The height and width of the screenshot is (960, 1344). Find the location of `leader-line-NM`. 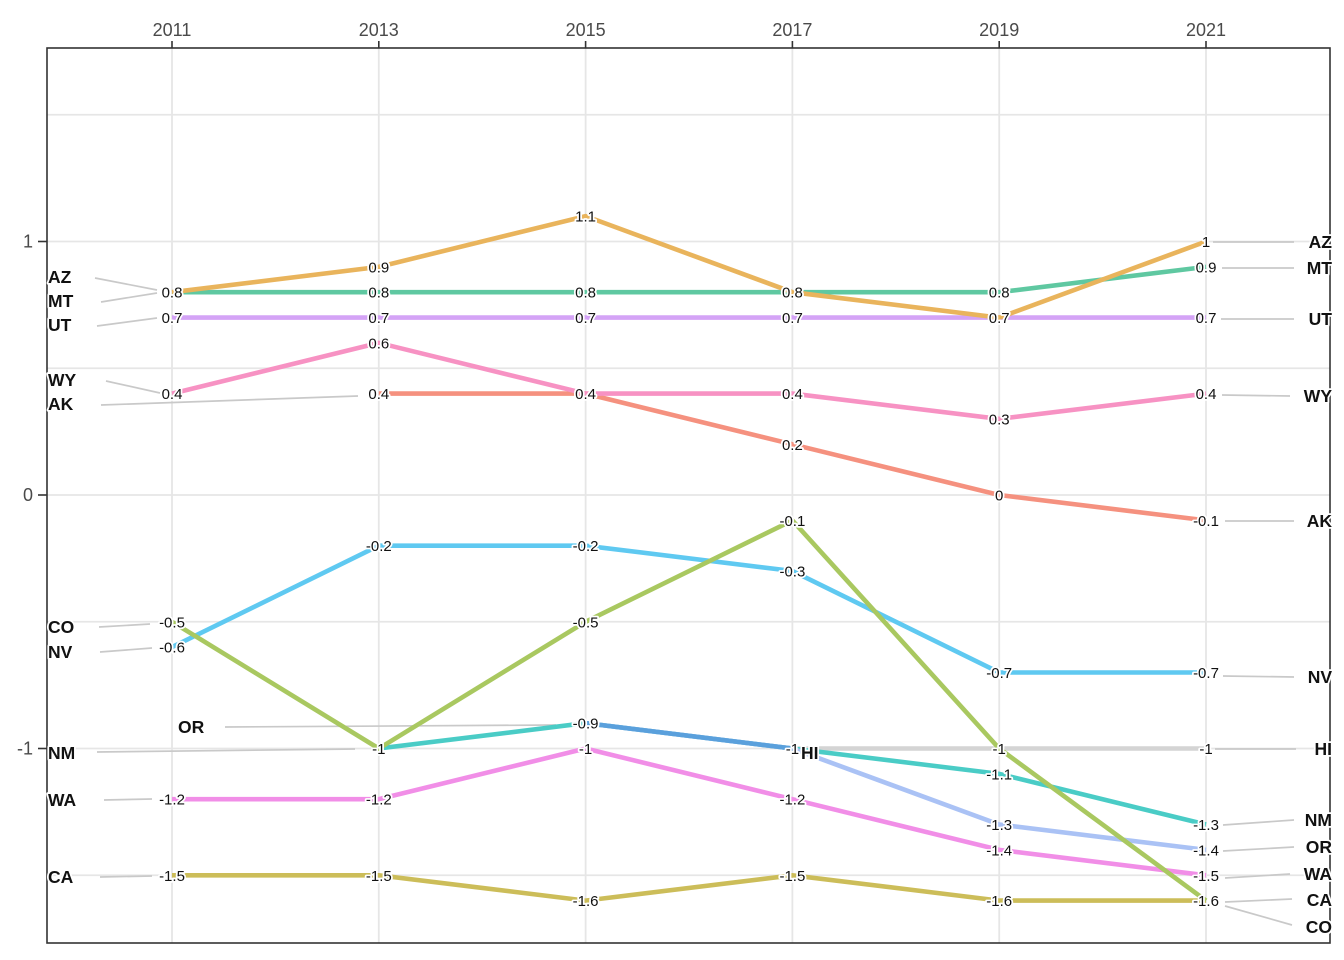

leader-line-NM is located at coordinates (1258, 822).